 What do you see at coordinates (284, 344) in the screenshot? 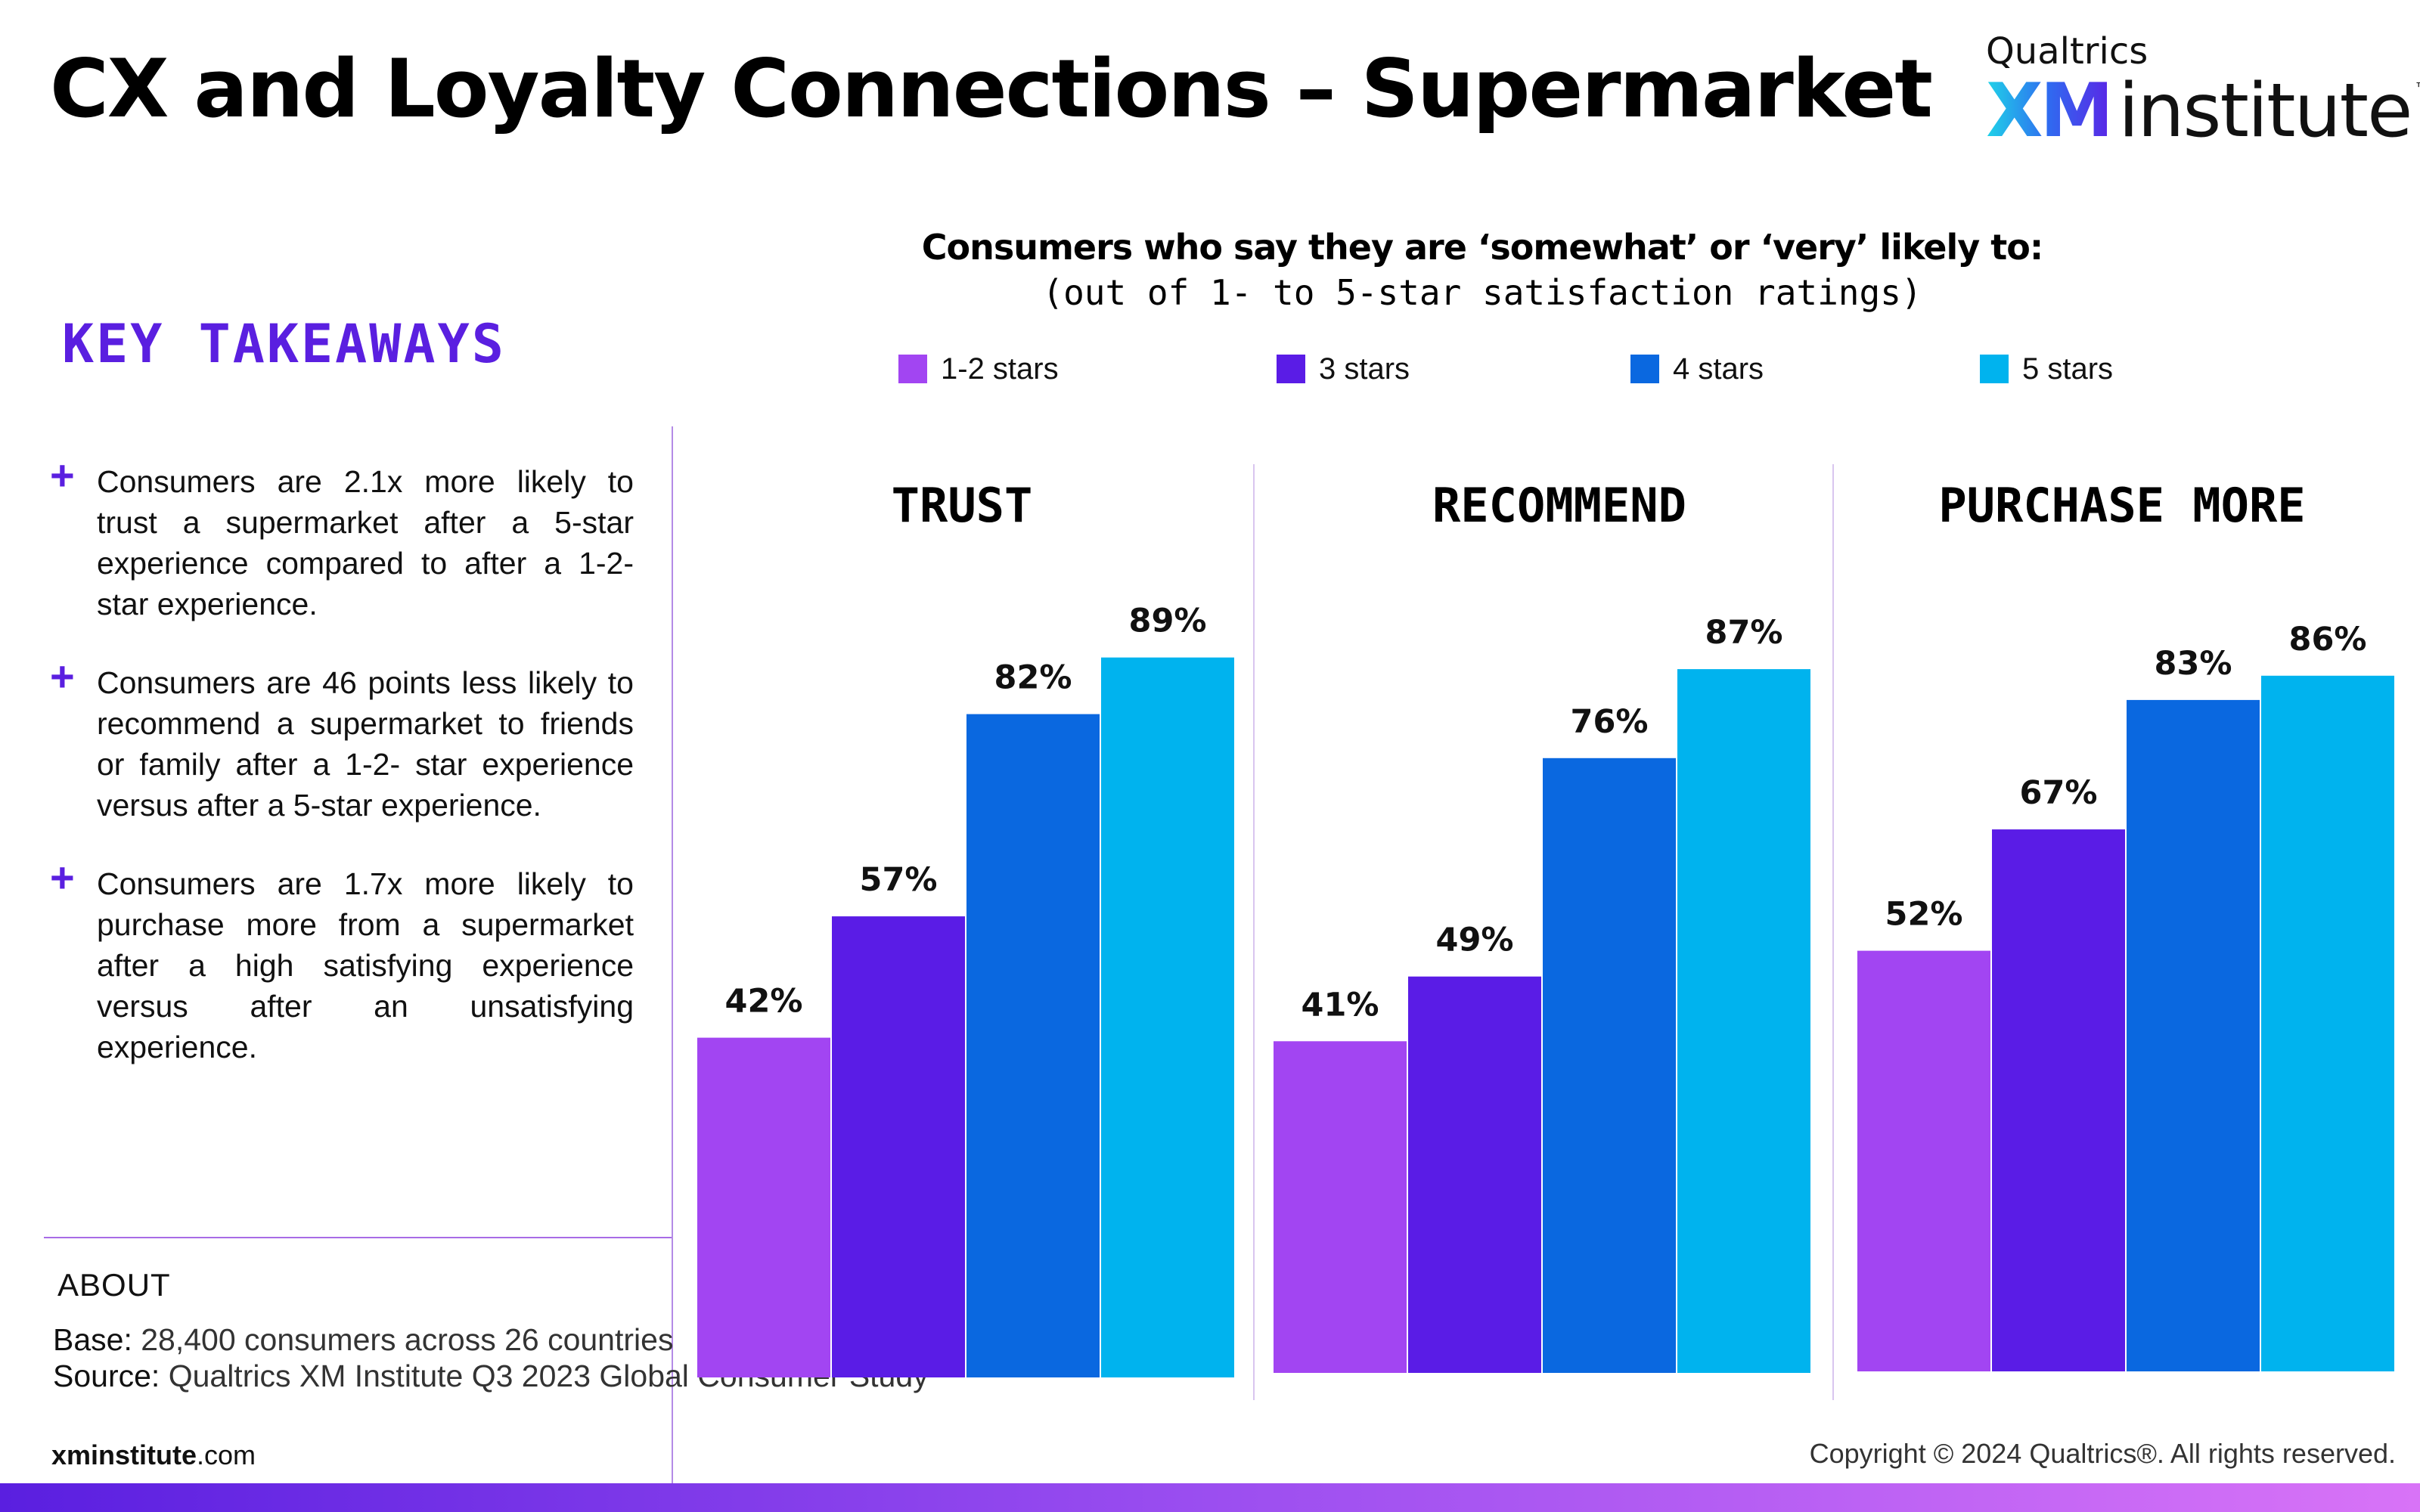
I see `key-takeaways-heading: KEY TAKEAWAYS` at bounding box center [284, 344].